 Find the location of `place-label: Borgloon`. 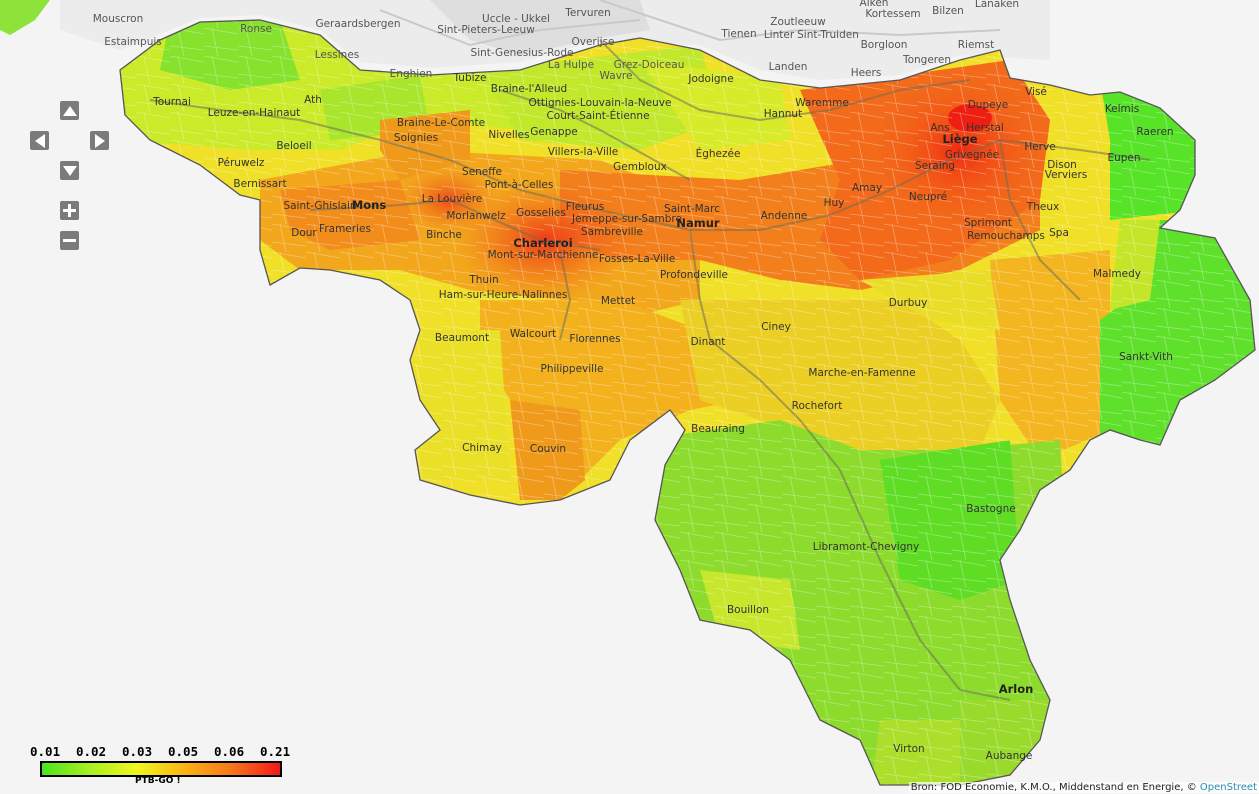

place-label: Borgloon is located at coordinates (884, 45).